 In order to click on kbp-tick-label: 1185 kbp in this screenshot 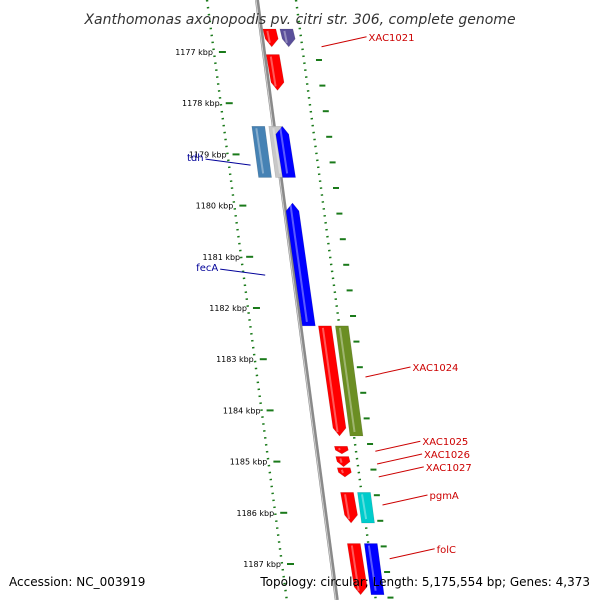, I will do `click(249, 462)`.